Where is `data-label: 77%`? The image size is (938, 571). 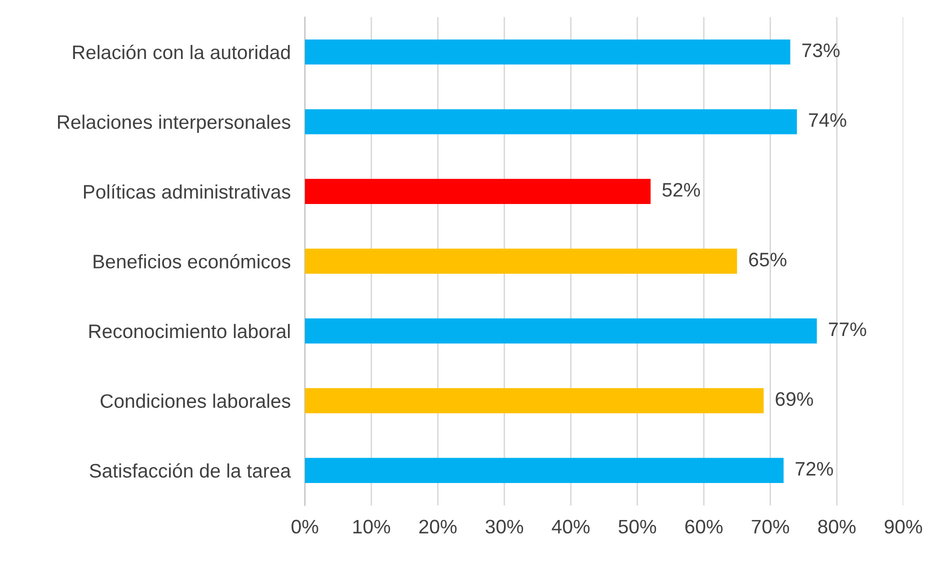 data-label: 77% is located at coordinates (847, 329).